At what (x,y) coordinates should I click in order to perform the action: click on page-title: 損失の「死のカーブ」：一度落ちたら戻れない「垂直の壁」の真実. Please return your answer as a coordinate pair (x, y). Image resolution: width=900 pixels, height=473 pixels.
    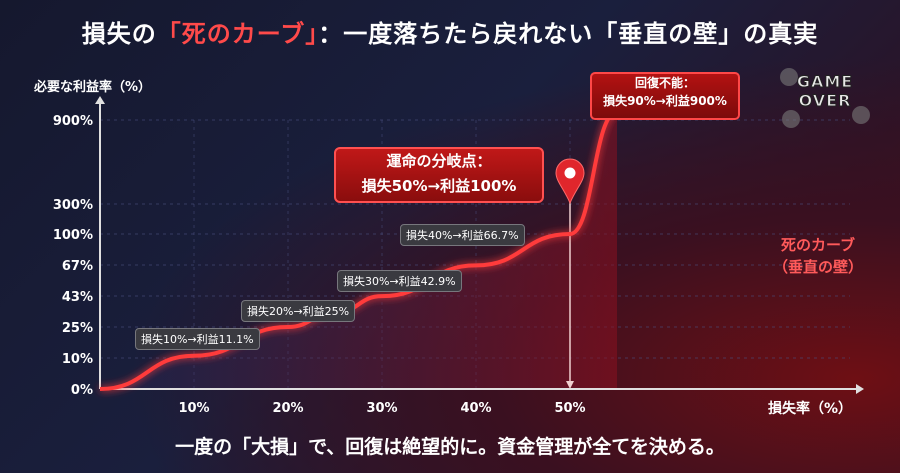
    Looking at the image, I should click on (450, 31).